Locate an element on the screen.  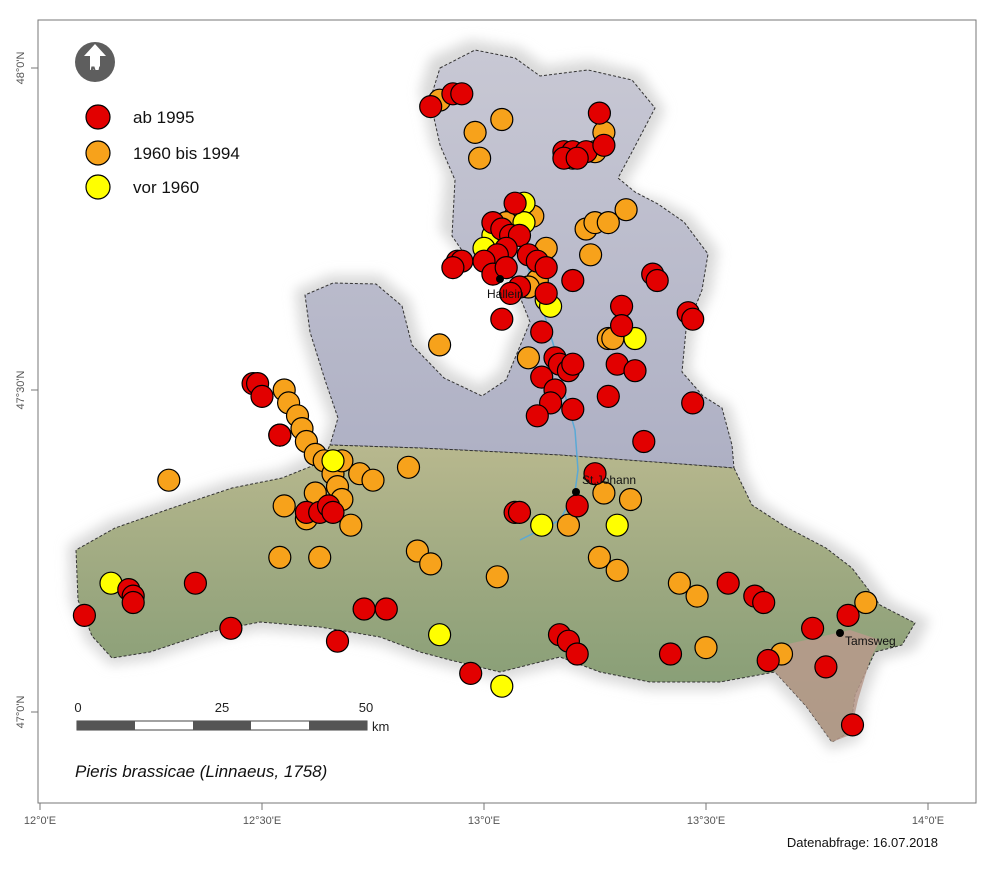
lat-tick-label: 47°0'N is located at coordinates (21, 712).